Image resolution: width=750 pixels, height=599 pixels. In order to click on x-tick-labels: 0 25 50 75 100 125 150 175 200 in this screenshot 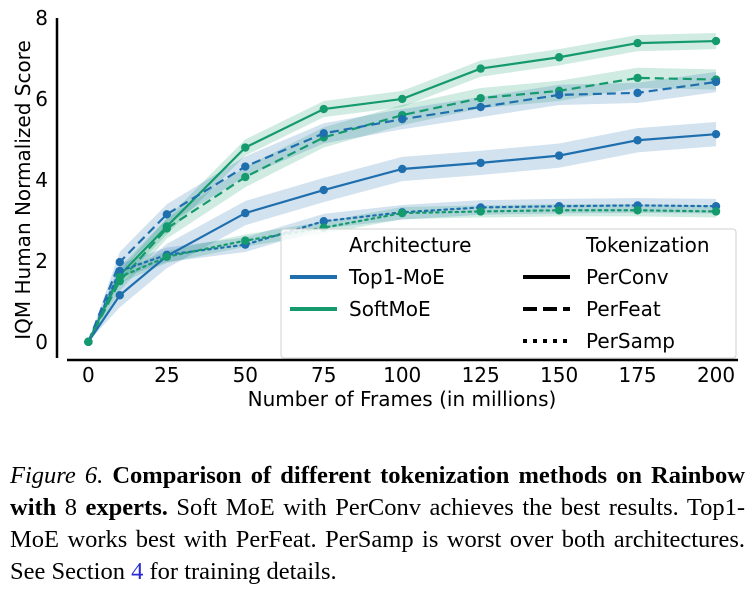, I will do `click(408, 375)`.